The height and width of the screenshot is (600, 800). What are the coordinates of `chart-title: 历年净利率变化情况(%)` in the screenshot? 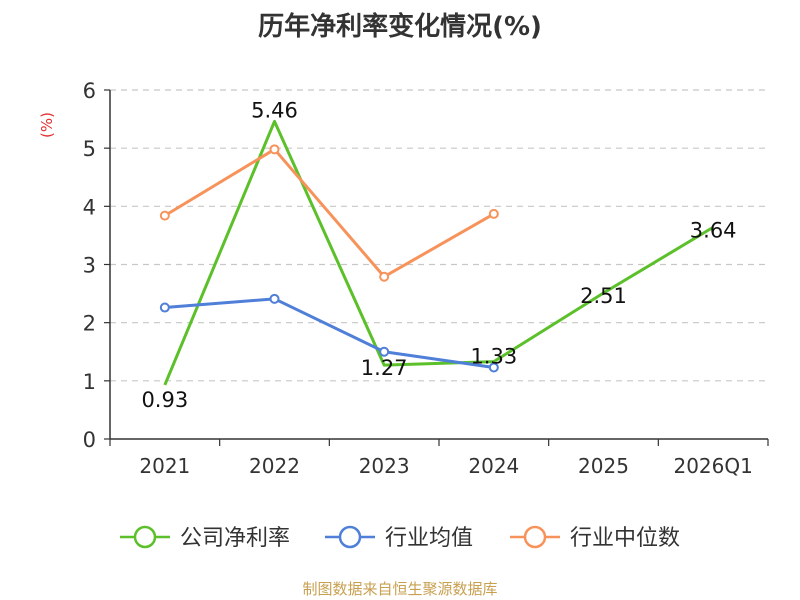 It's located at (400, 27).